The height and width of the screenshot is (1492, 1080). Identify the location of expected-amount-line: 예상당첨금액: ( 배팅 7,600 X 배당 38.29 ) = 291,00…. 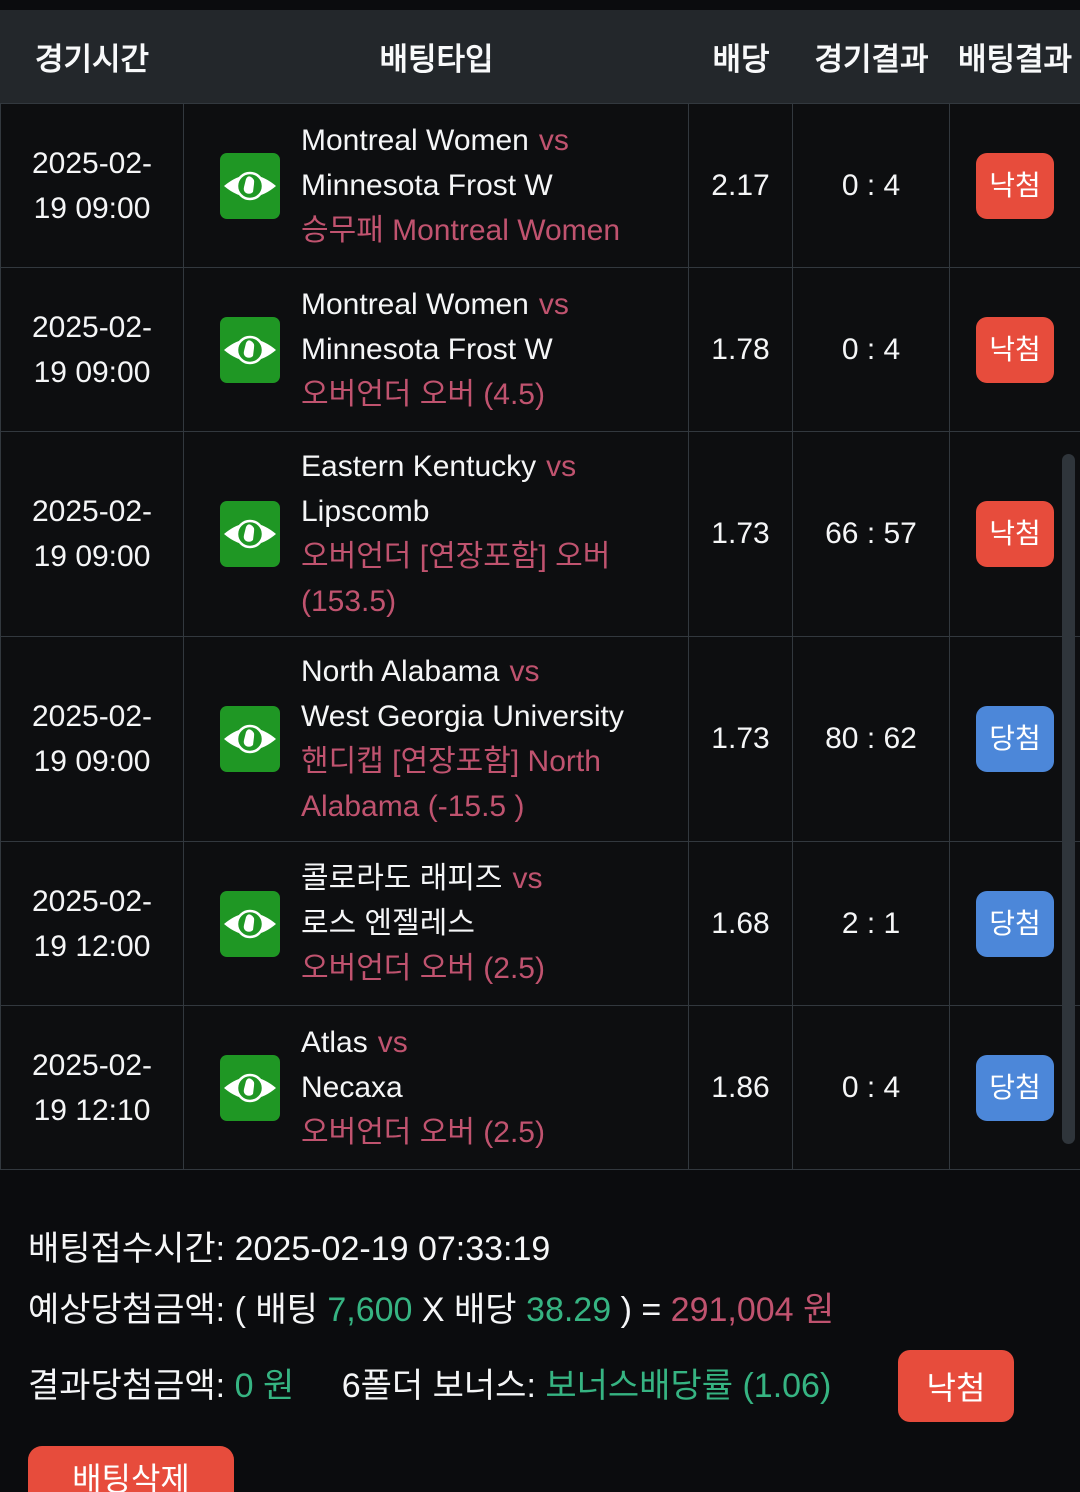
(540, 1310).